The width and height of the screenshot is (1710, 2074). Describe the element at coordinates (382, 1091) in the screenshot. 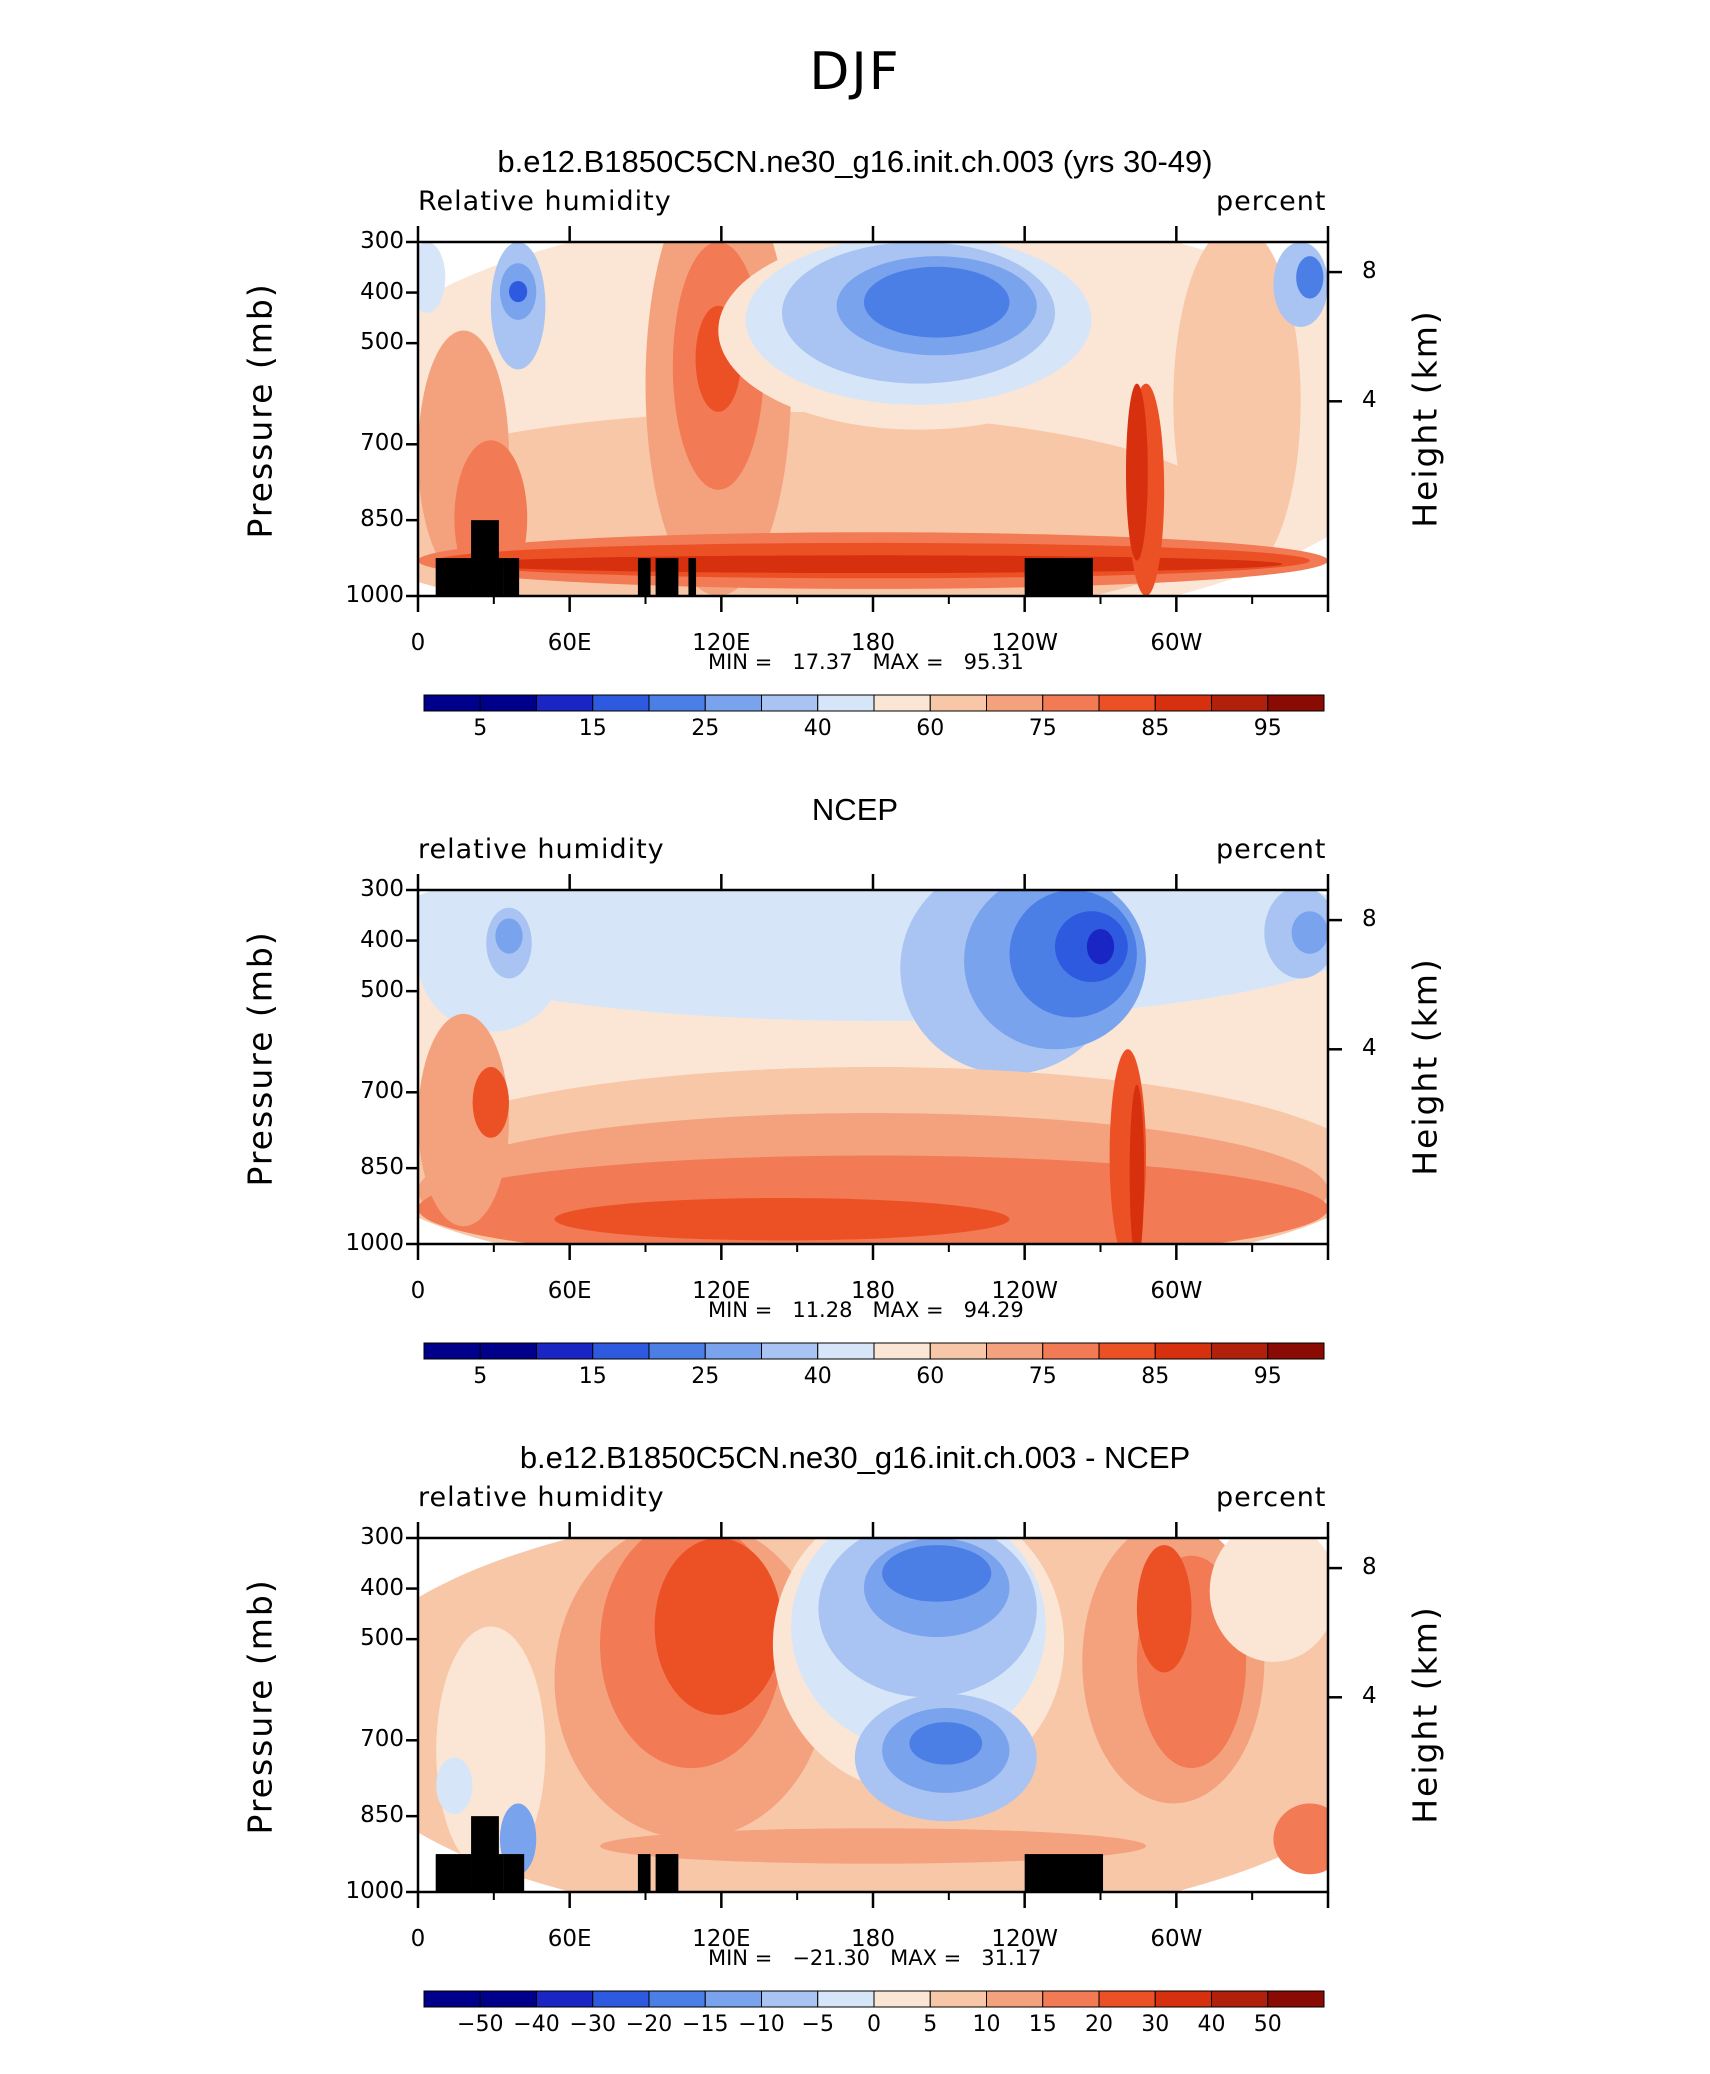

I see `y-tick-label: 700` at that location.